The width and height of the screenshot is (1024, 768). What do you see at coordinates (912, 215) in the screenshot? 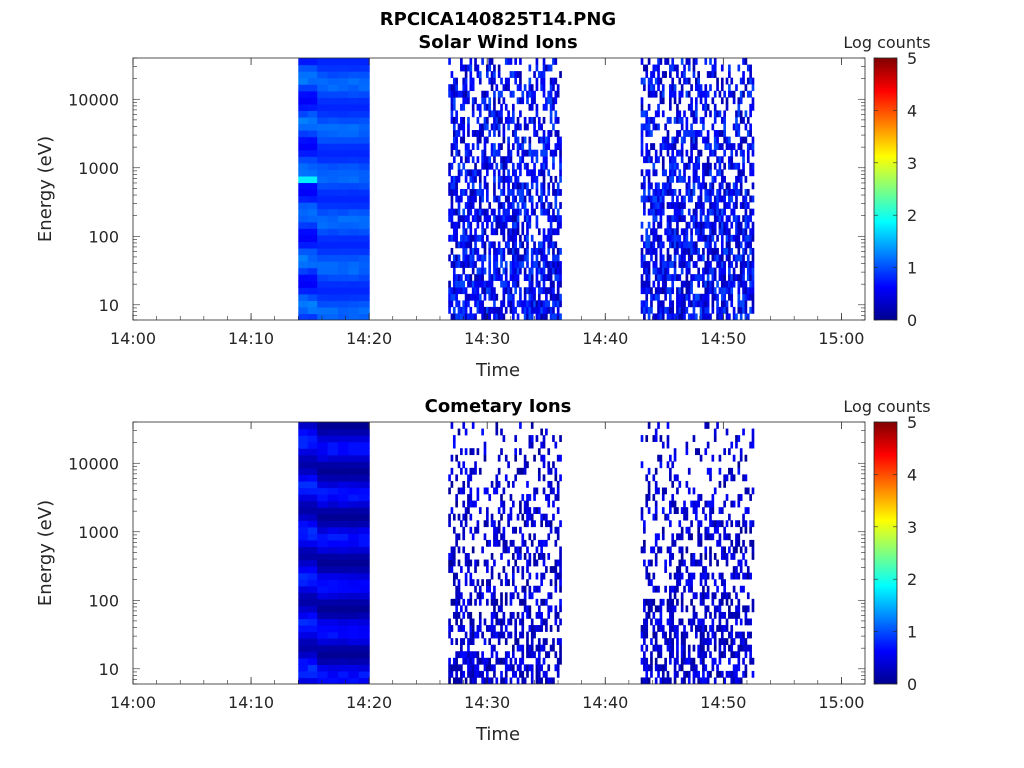
I see `colorbar-tick-label: 2` at bounding box center [912, 215].